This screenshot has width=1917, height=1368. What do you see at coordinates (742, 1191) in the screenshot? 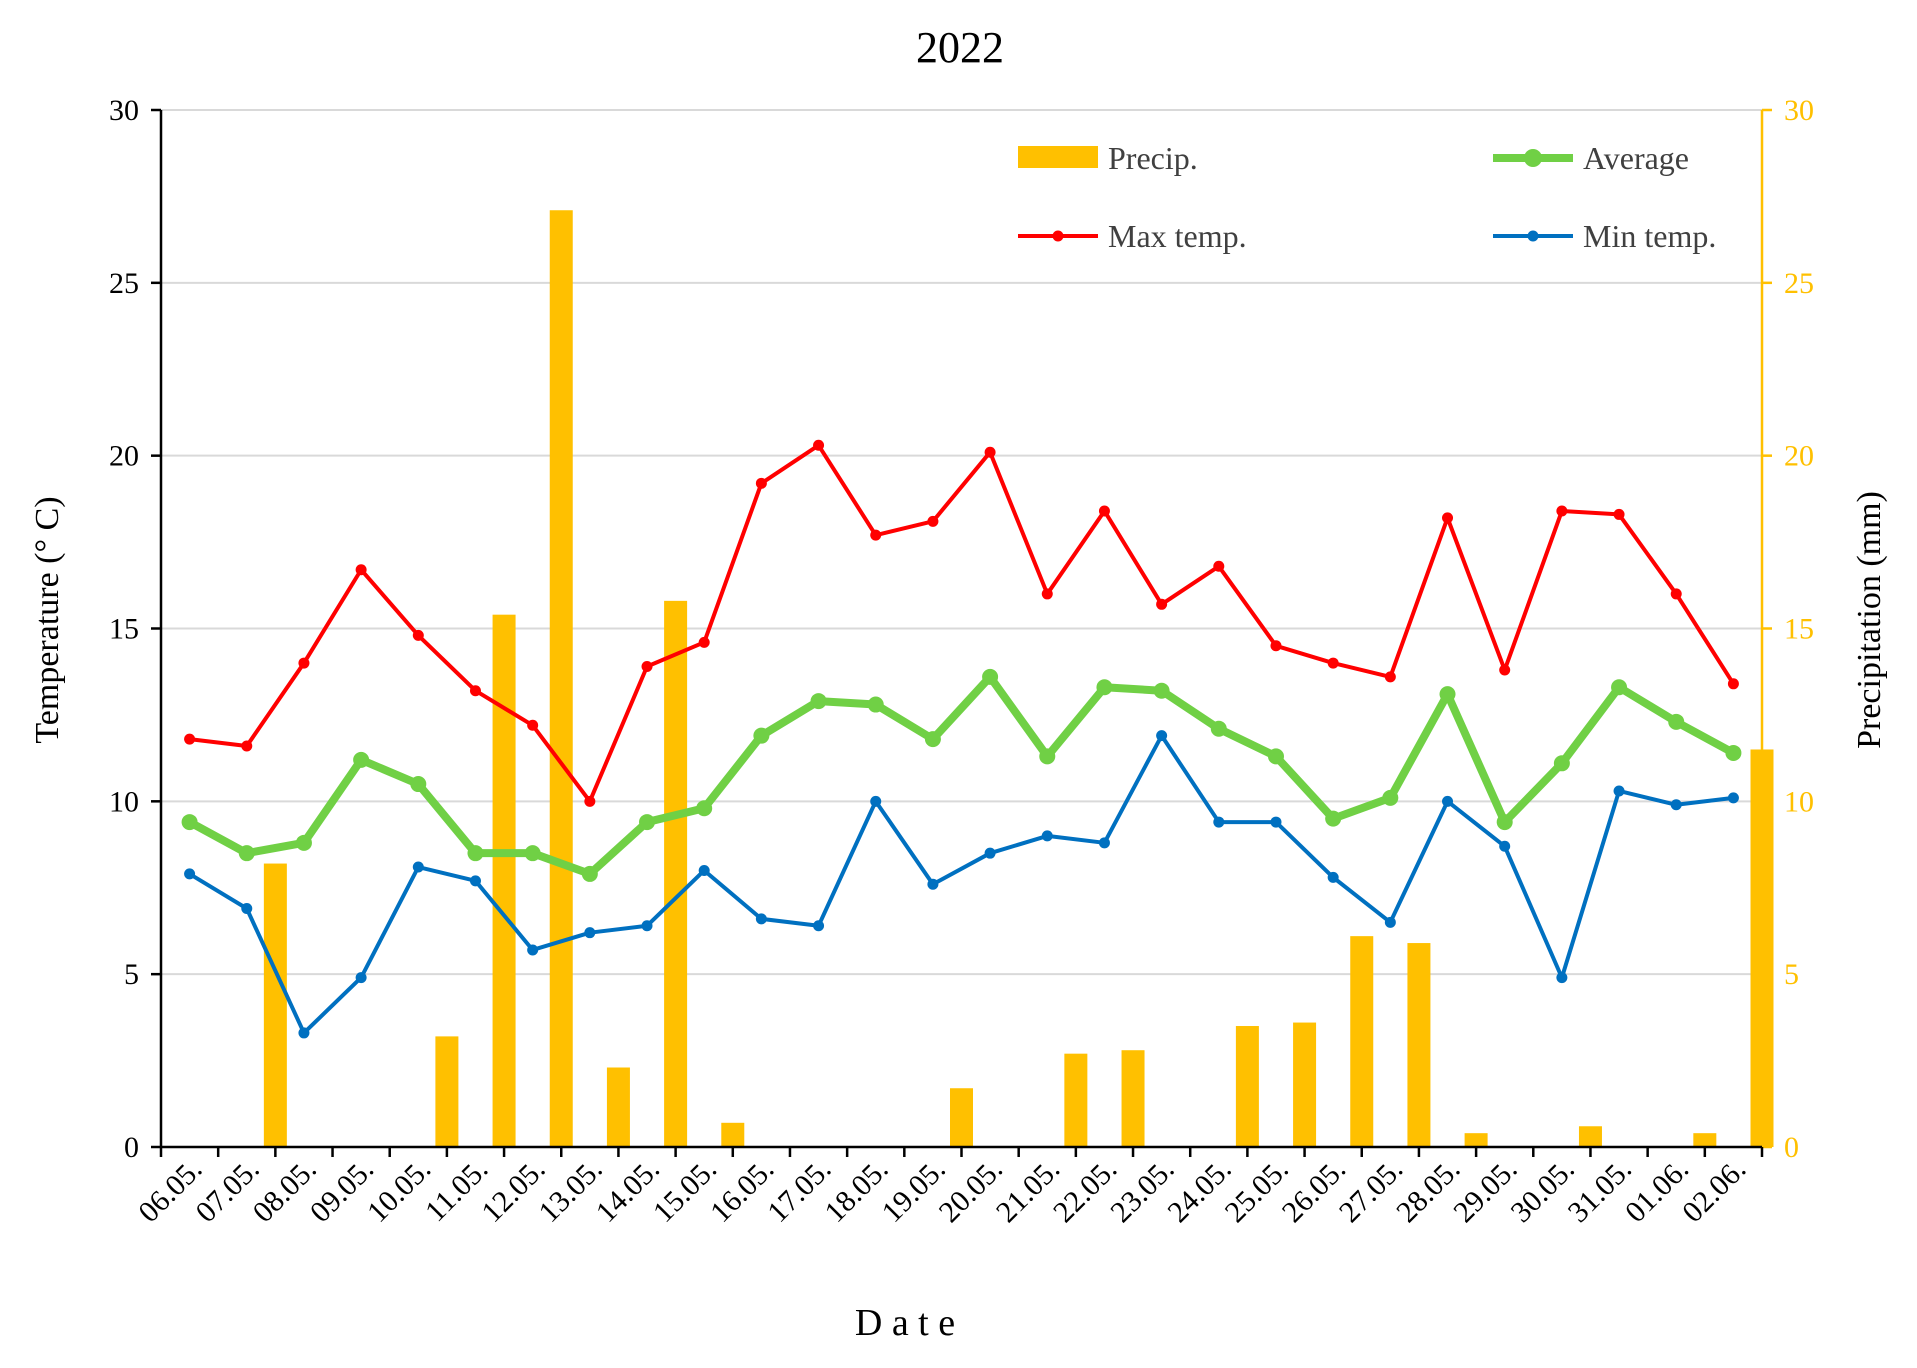
I see `x-tick-label: 16.05.` at bounding box center [742, 1191].